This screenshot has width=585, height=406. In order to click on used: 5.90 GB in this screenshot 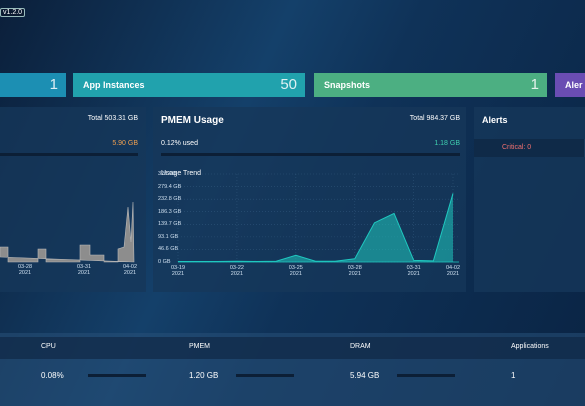, I will do `click(125, 143)`.